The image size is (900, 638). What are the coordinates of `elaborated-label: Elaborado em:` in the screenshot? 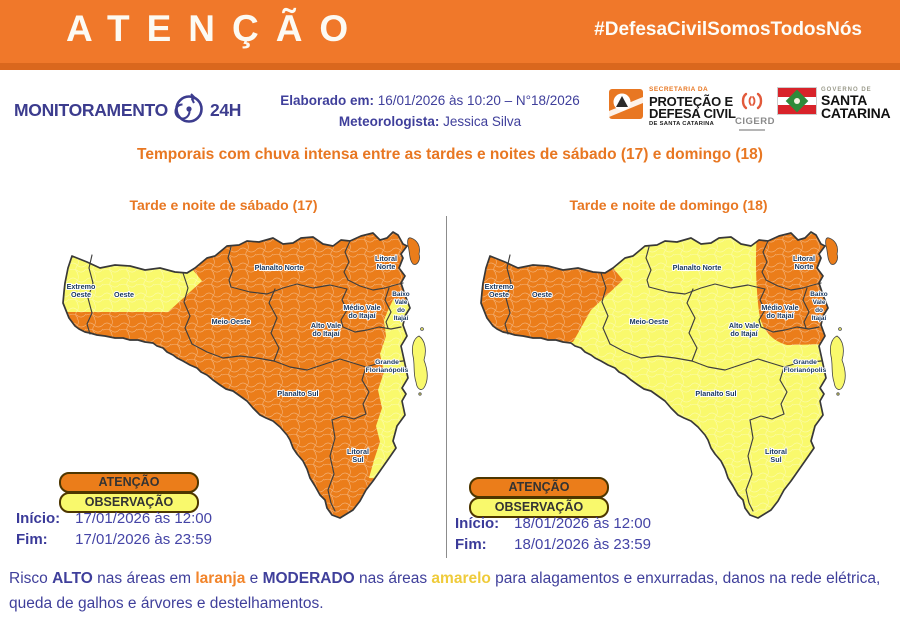 It's located at (327, 100).